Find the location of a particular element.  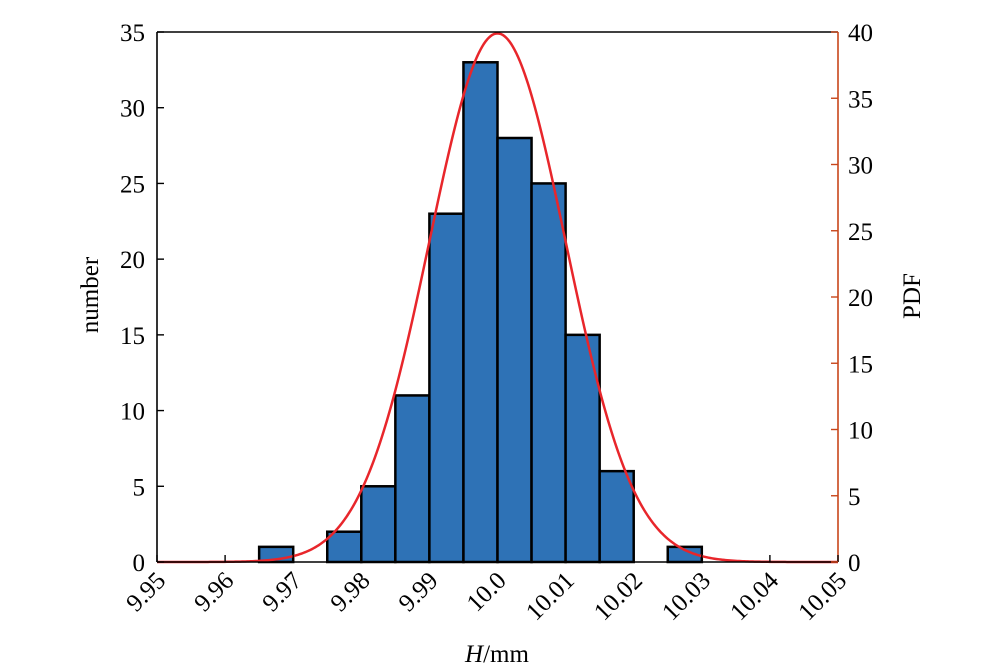

y2-tick-label: 20 is located at coordinates (860, 298).